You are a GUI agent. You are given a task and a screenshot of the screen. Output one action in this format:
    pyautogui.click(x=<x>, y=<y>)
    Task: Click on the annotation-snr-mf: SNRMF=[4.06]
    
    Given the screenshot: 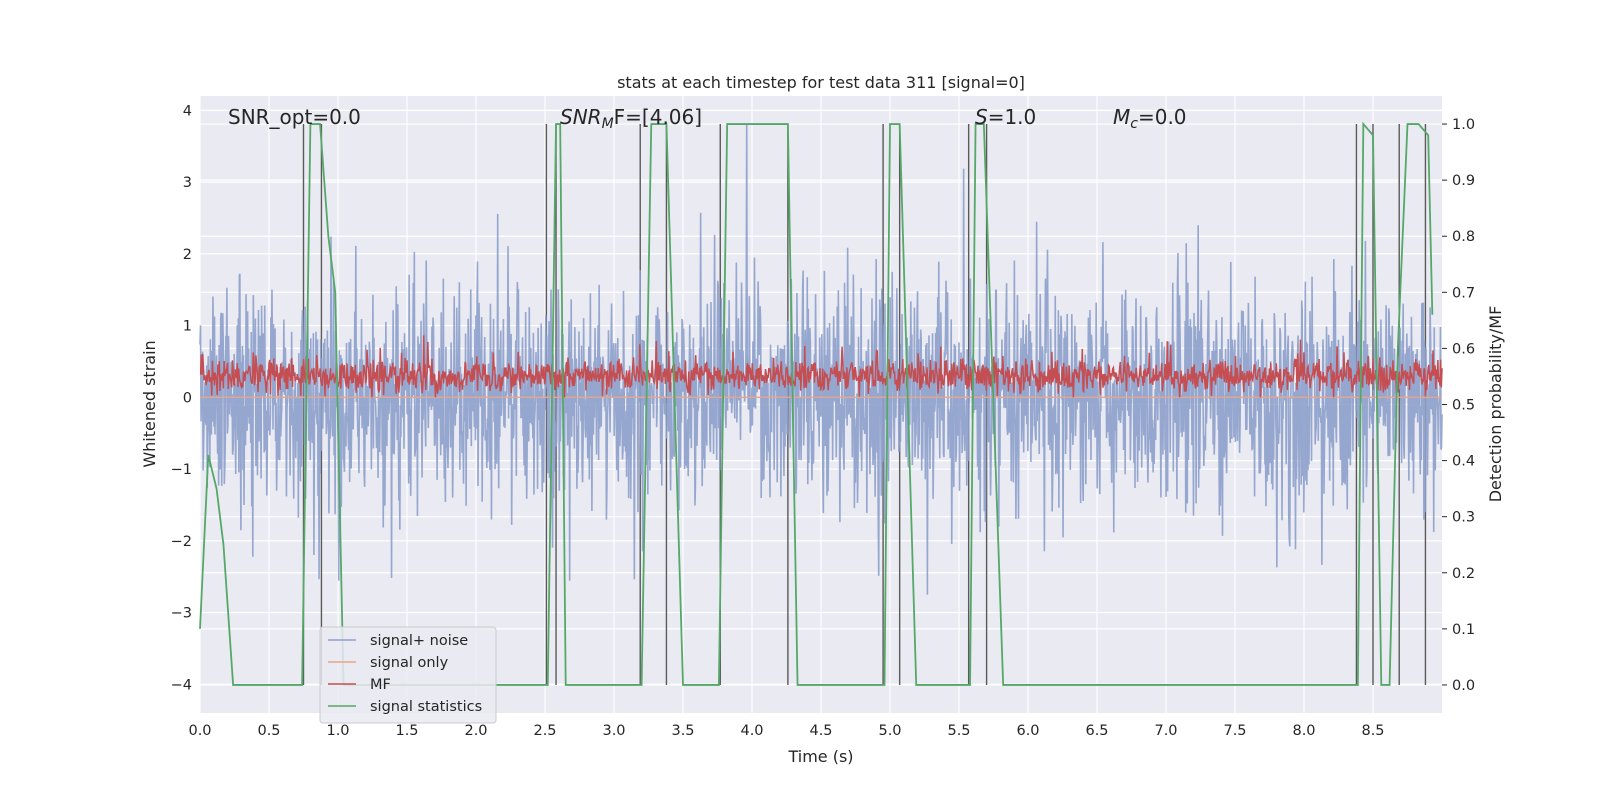 What is the action you would take?
    pyautogui.click(x=631, y=118)
    